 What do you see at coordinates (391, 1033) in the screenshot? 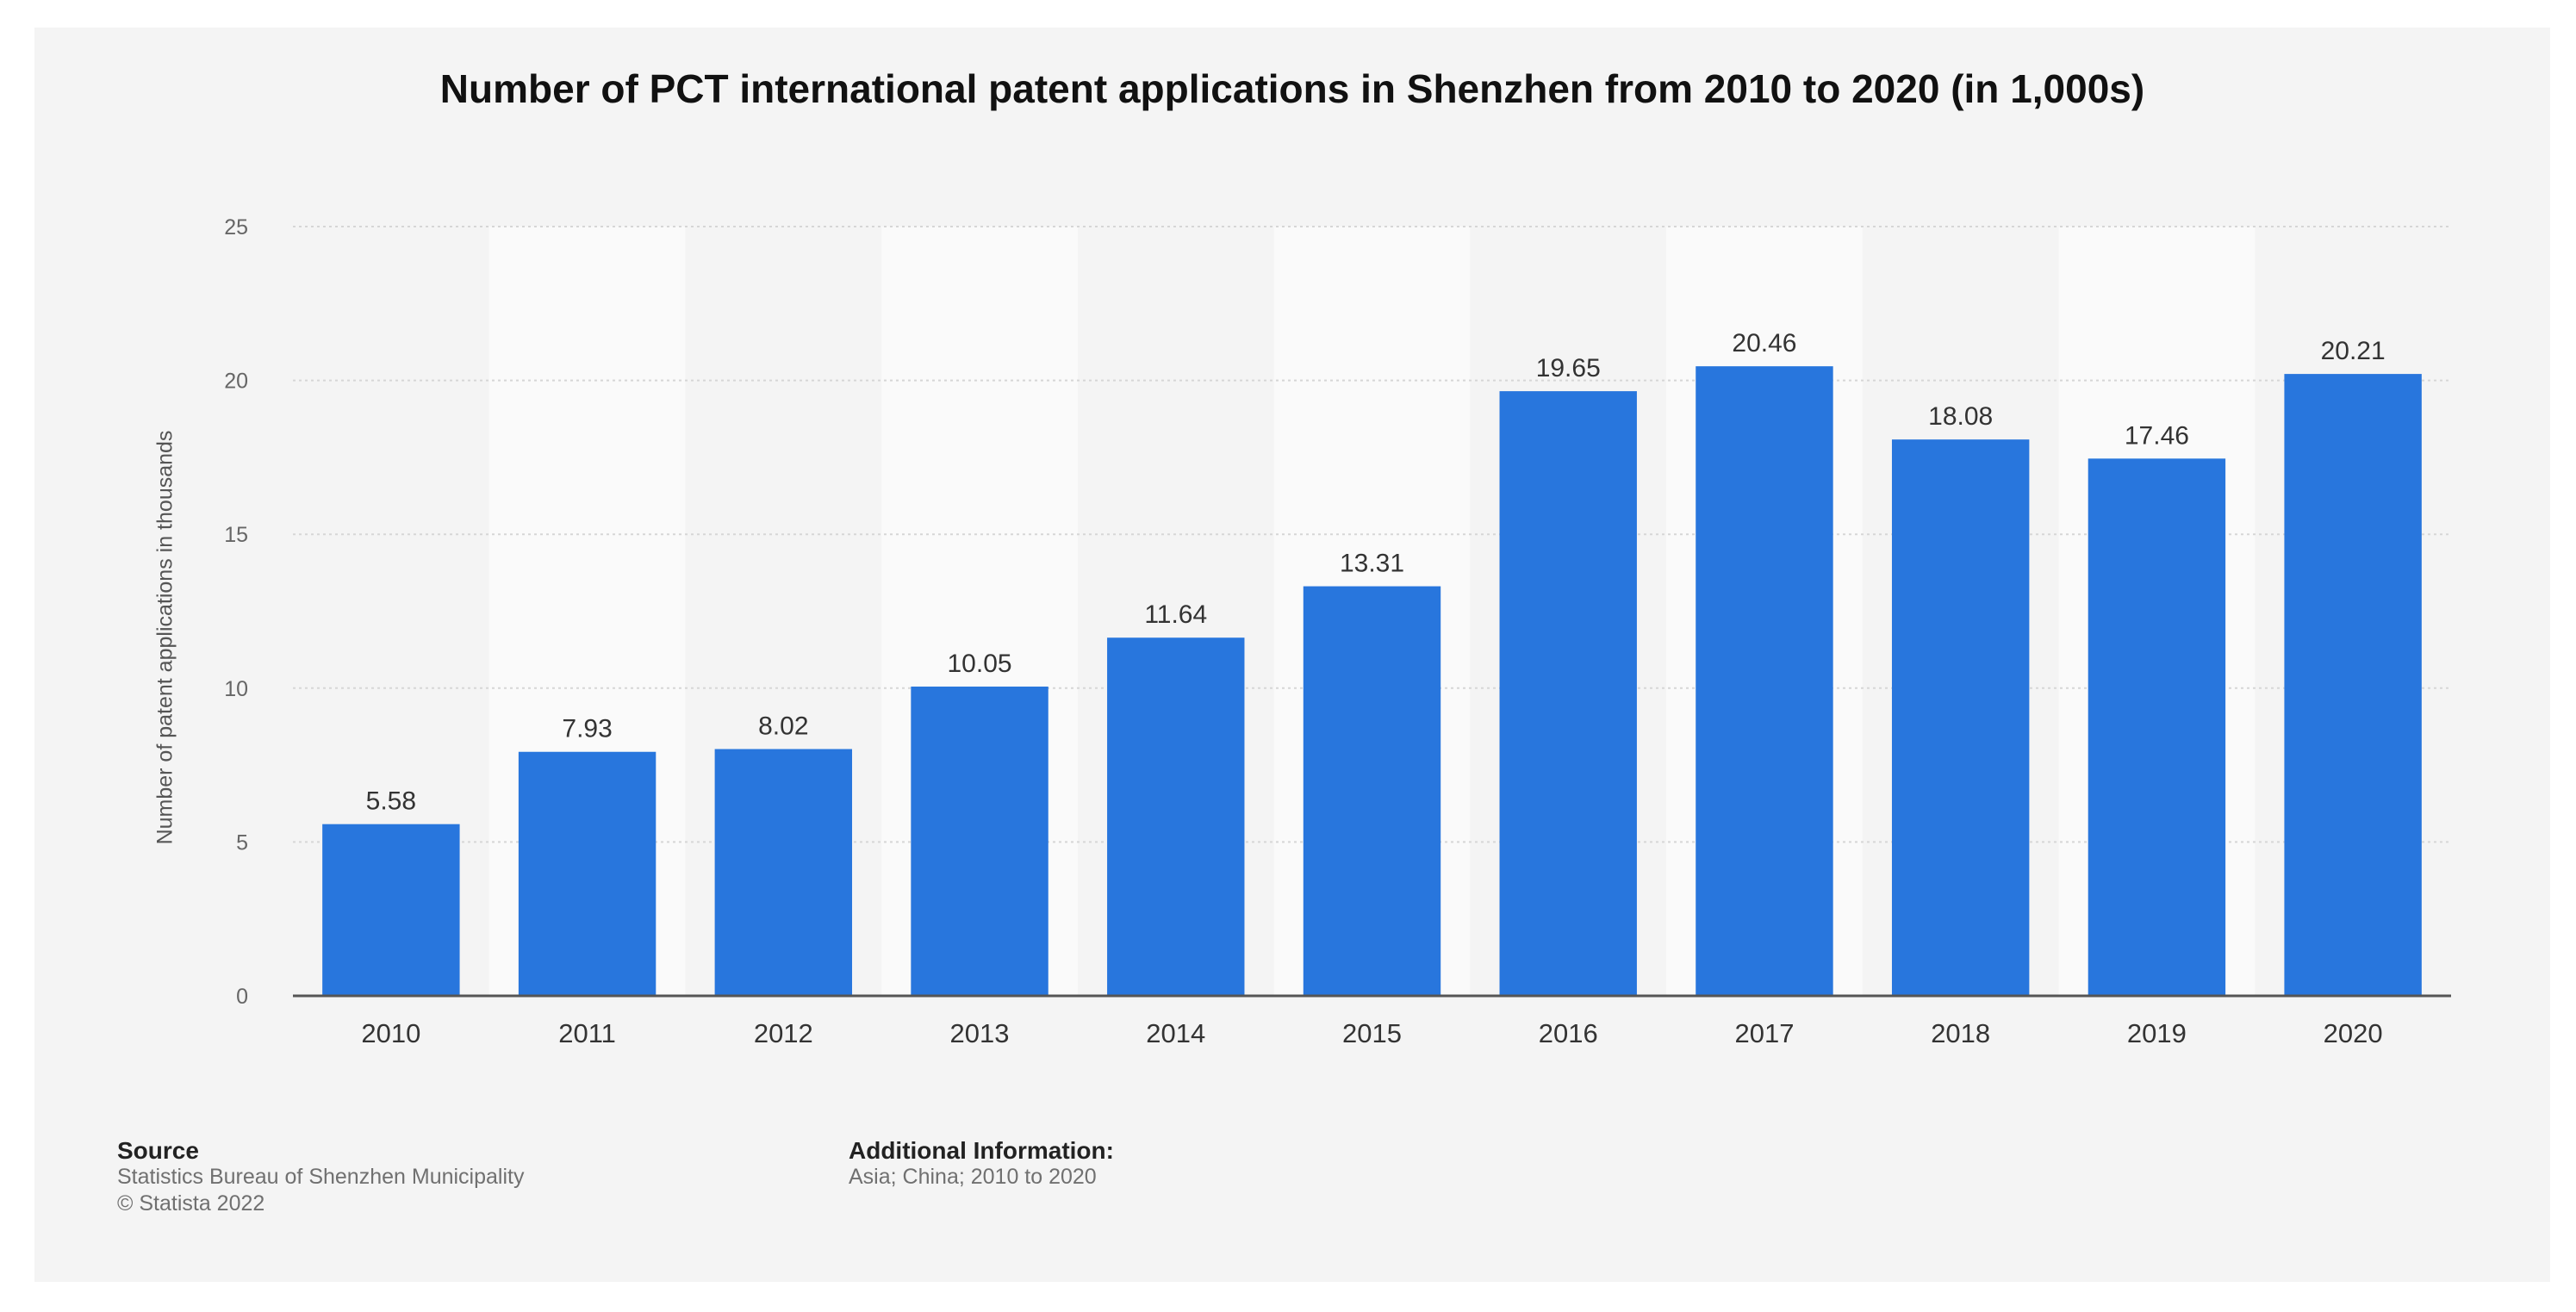
I see `x-tick-label: 2010` at bounding box center [391, 1033].